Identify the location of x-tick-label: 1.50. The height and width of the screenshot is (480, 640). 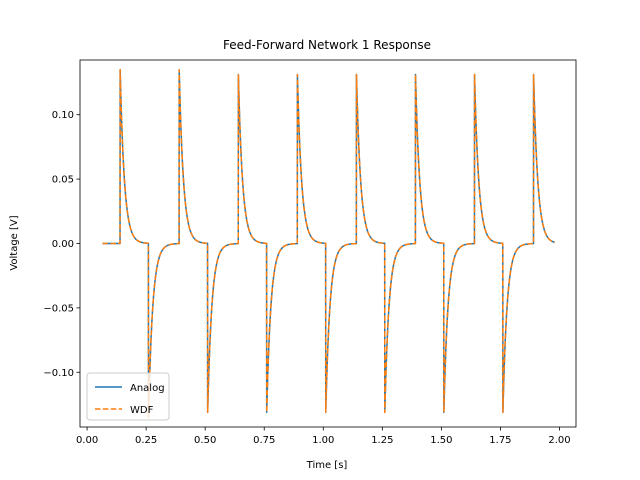
(441, 440).